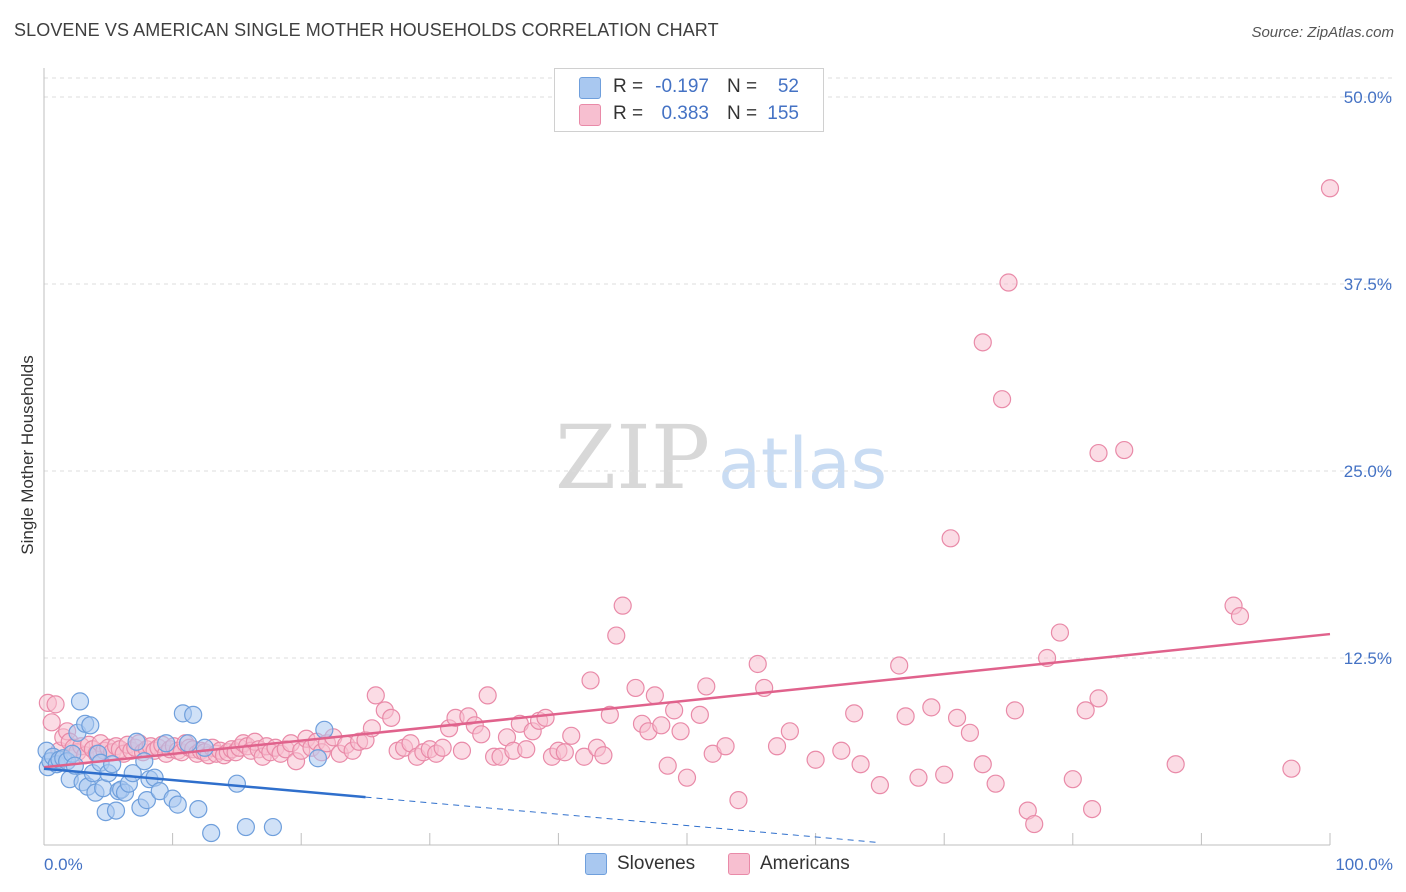 The height and width of the screenshot is (892, 1406). Describe the element at coordinates (682, 86) in the screenshot. I see `legend-r-value: -0.197` at that location.